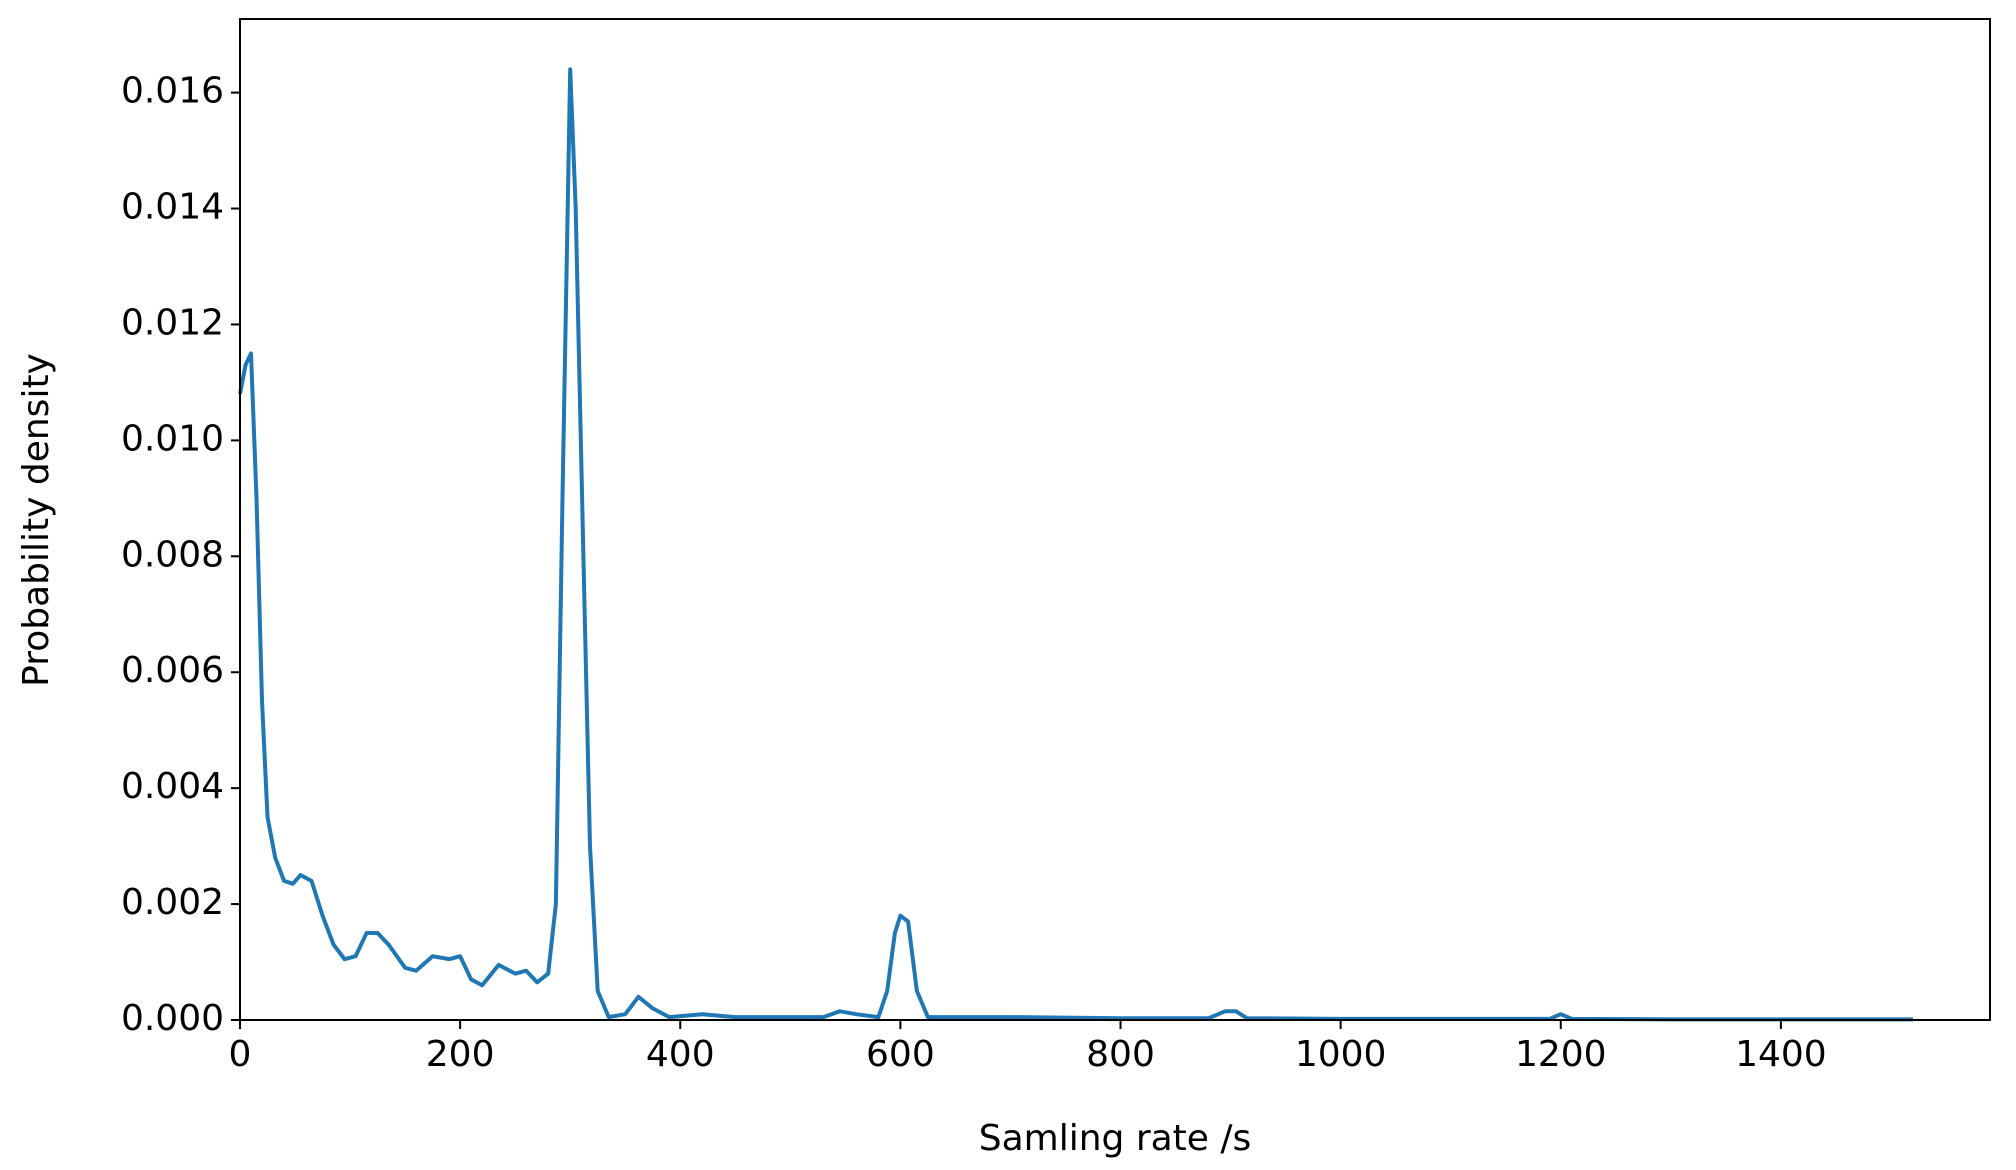 This screenshot has width=2016, height=1170. Describe the element at coordinates (1341, 1054) in the screenshot. I see `x-tick-label: 1000` at that location.